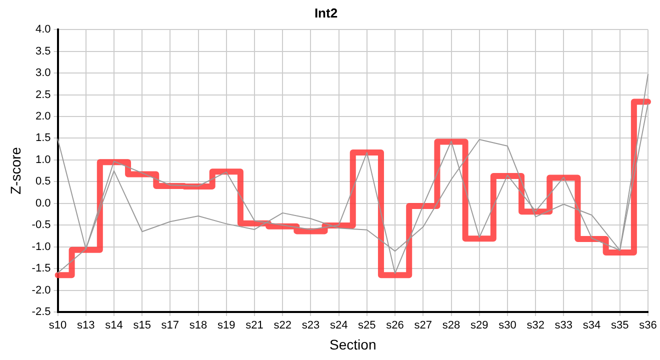 This screenshot has height=360, width=660. I want to click on y-tick-label: -1.0, so click(41, 246).